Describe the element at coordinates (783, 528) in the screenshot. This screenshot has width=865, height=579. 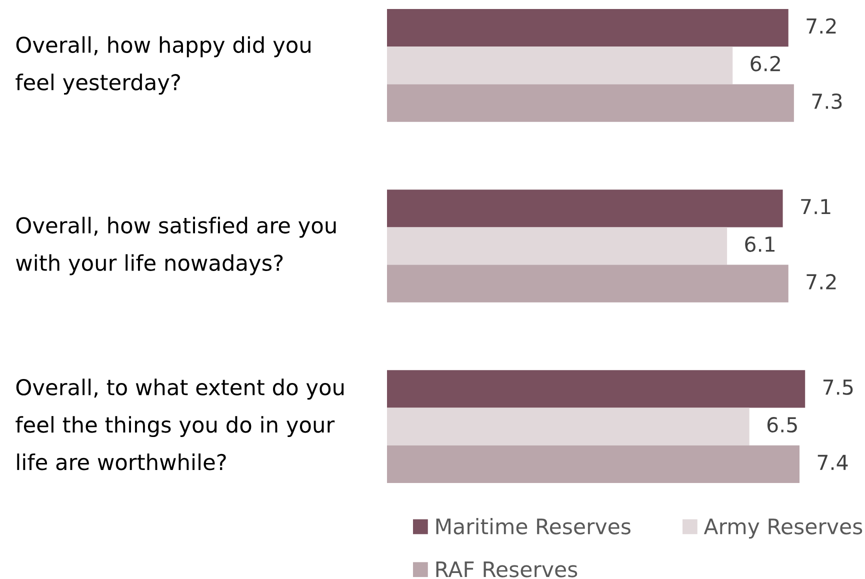
I see `legend-label: Army Reserves` at that location.